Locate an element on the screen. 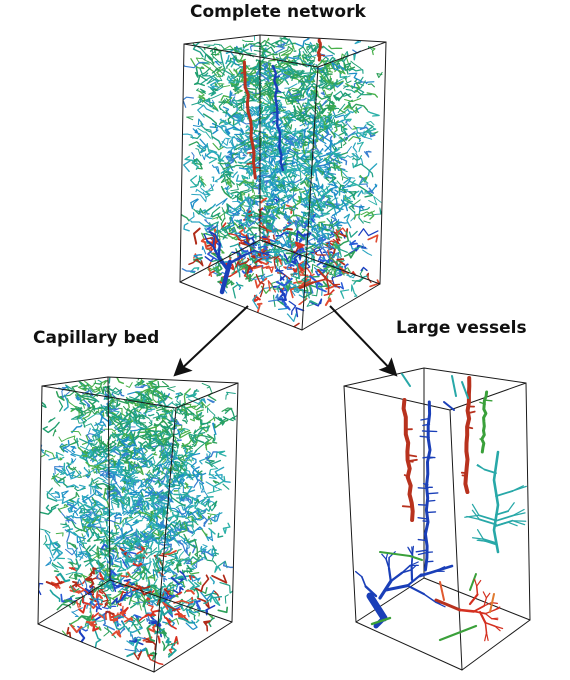 This screenshot has height=680, width=570. capillary-bed-network is located at coordinates (138, 521).